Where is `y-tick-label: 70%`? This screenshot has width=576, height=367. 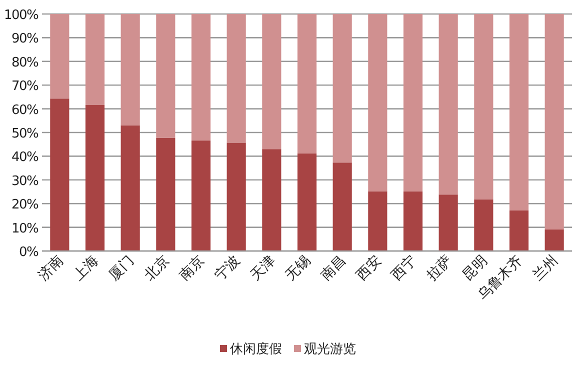
y-tick-label: 70% is located at coordinates (25, 86).